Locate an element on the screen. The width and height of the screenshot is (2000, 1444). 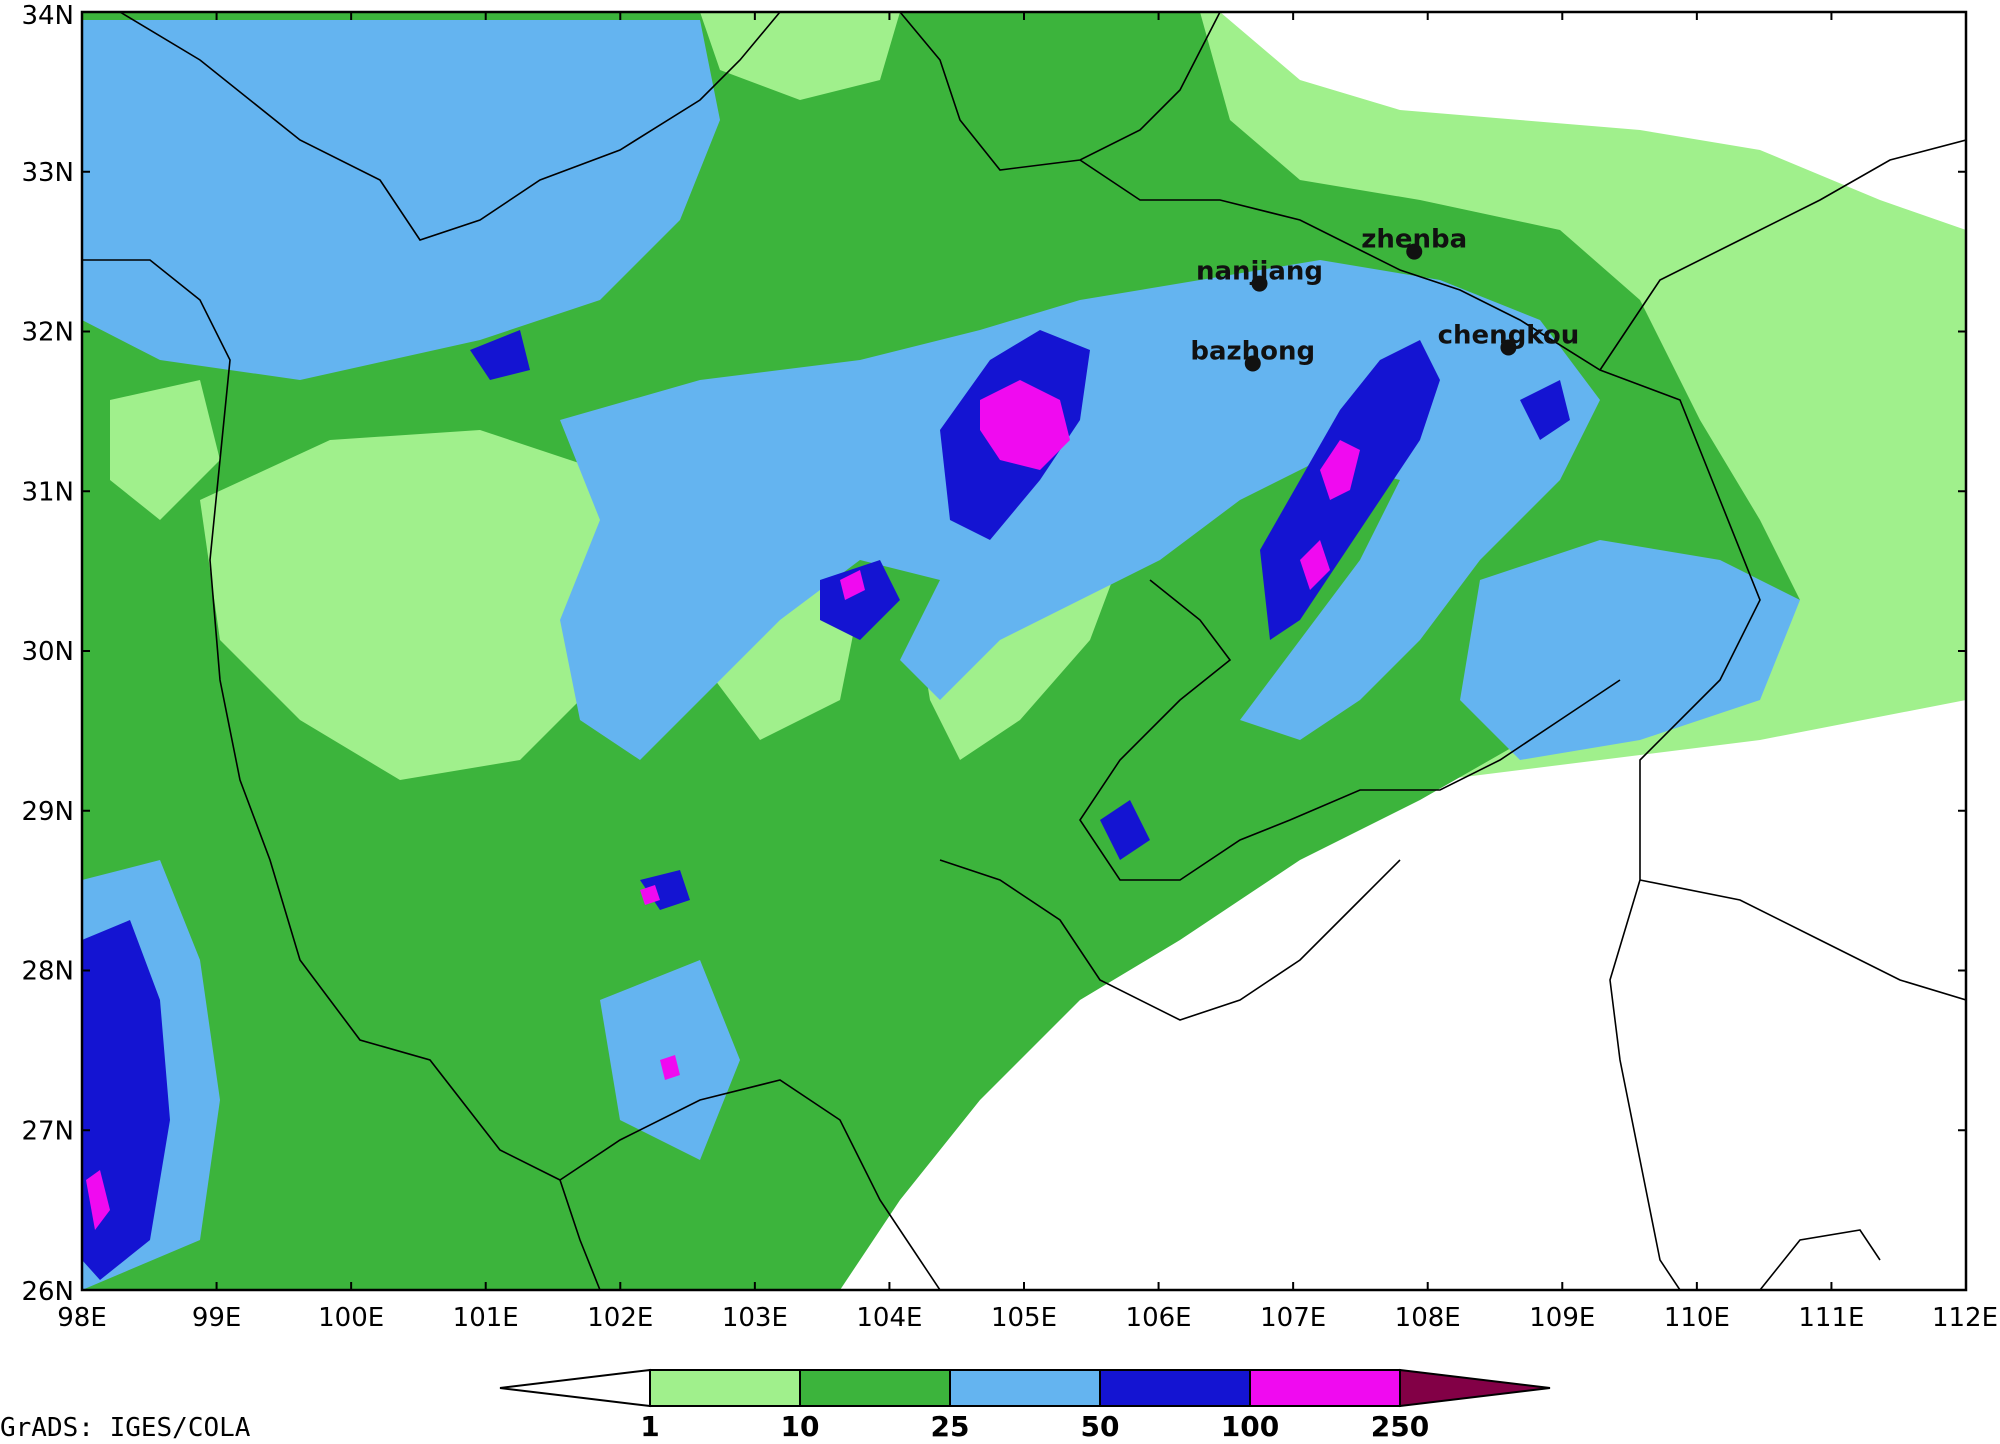
station-label-zhenba: zhenba is located at coordinates (1414, 240).